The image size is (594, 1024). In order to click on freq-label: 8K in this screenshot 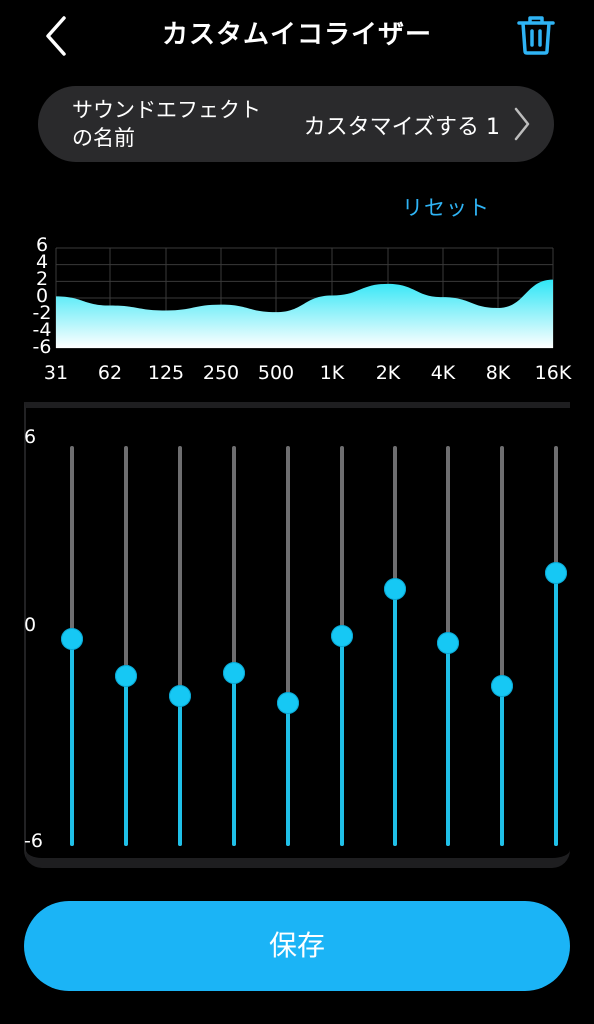, I will do `click(498, 373)`.